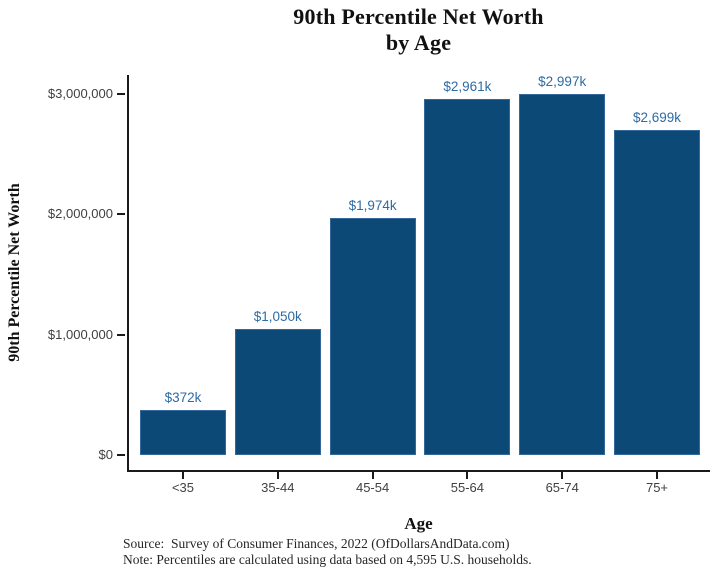 This screenshot has height=576, width=720. Describe the element at coordinates (467, 487) in the screenshot. I see `x-axis-tick-label: 55-64` at that location.